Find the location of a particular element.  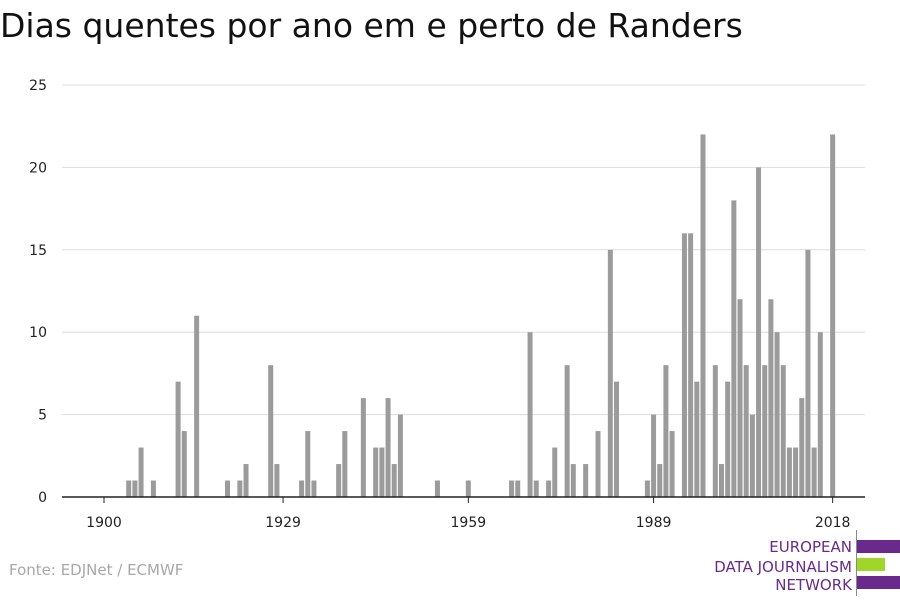

bar-2018 is located at coordinates (833, 315).